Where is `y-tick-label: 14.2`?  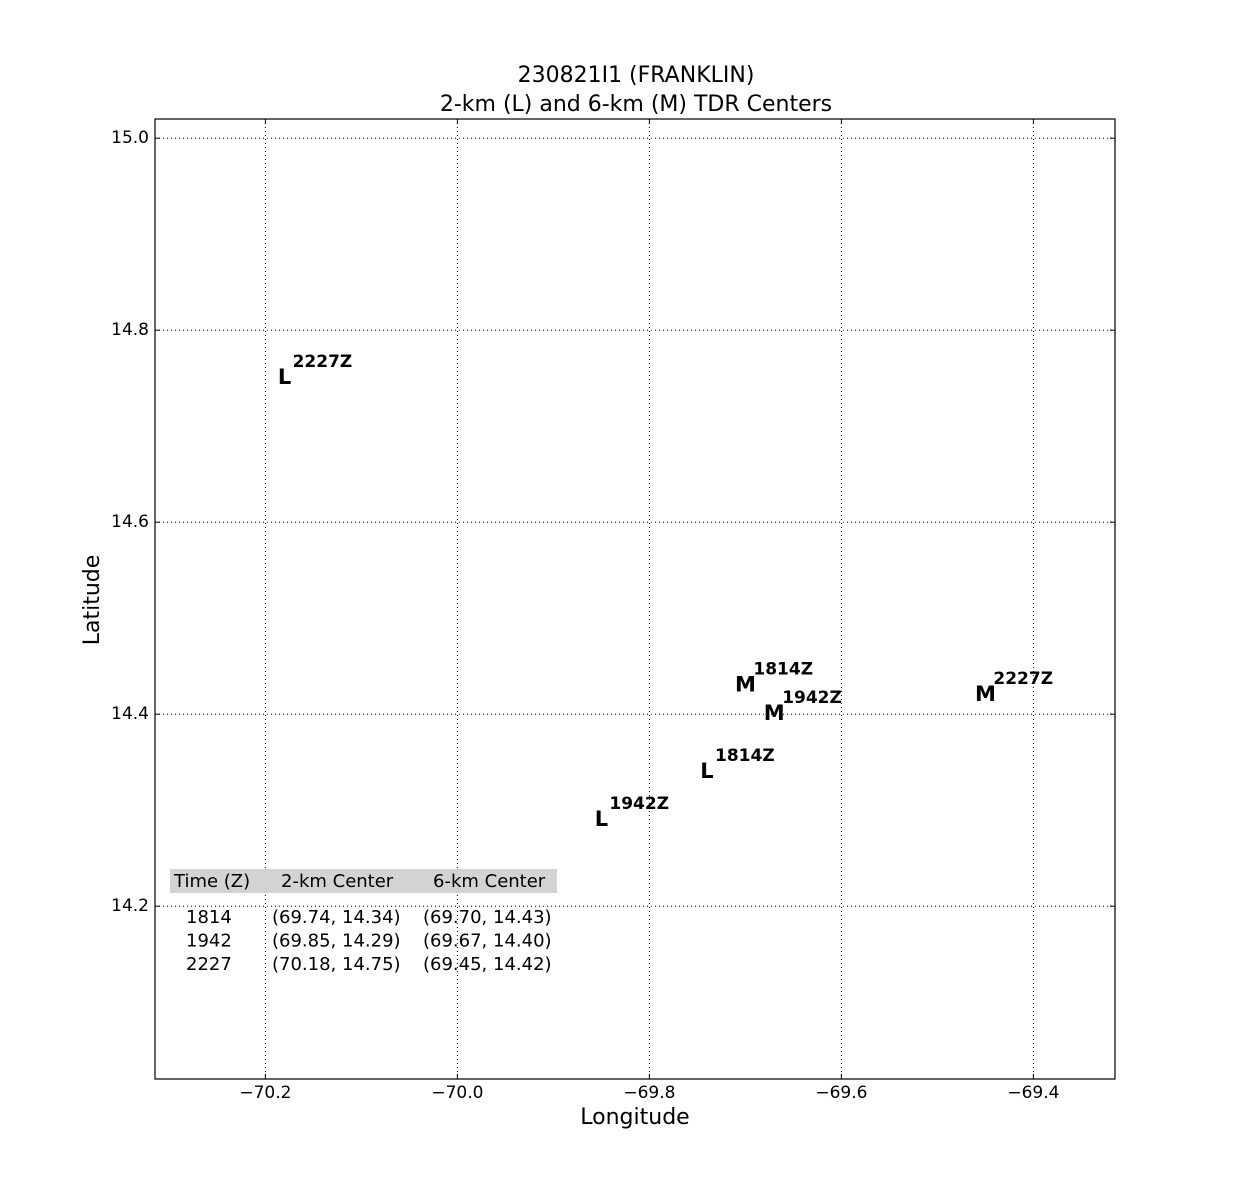 y-tick-label: 14.2 is located at coordinates (130, 906).